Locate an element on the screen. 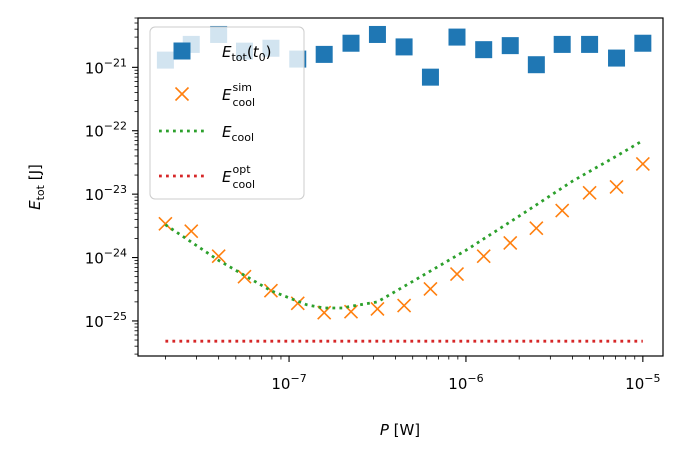 The image size is (683, 460). legend-label-0: Etot(t0) is located at coordinates (246, 53).